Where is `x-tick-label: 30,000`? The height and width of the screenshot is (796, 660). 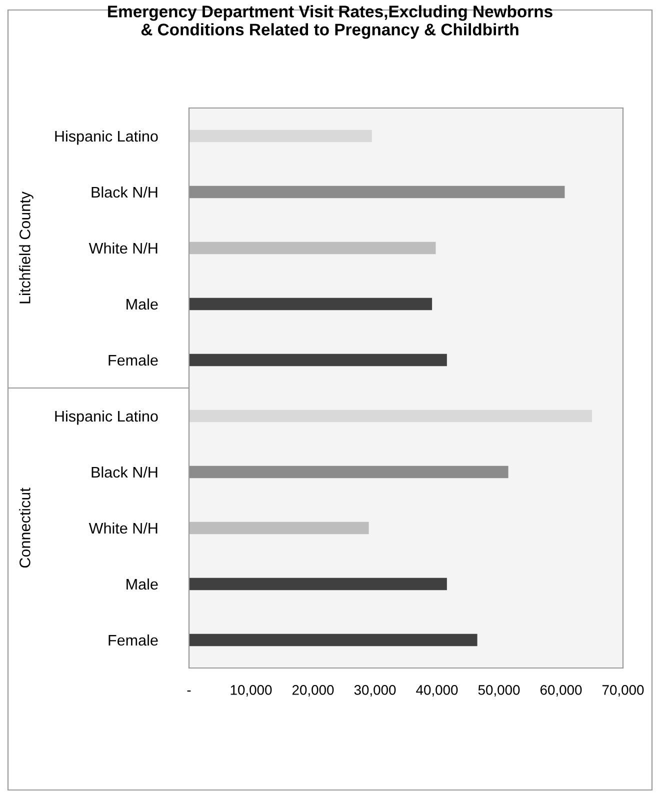 x-tick-label: 30,000 is located at coordinates (375, 691).